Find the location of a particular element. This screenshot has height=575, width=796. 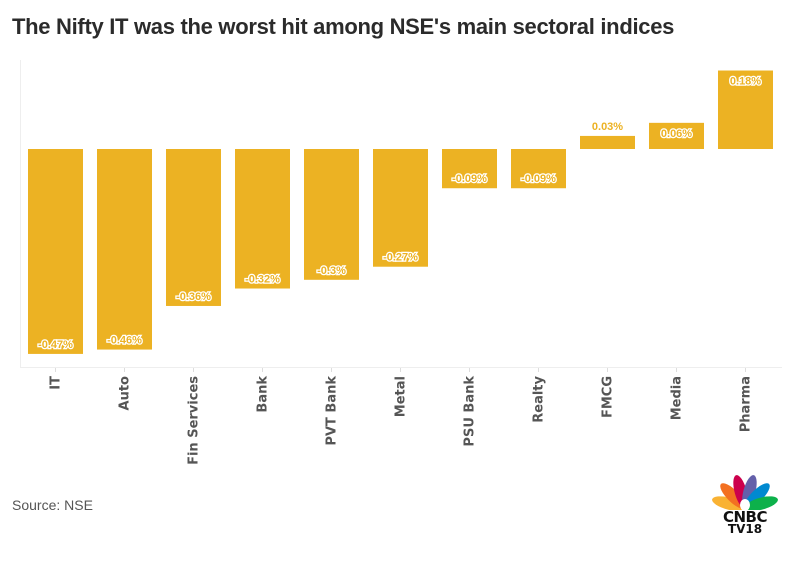

data-label-media: 0.06% is located at coordinates (676, 134).